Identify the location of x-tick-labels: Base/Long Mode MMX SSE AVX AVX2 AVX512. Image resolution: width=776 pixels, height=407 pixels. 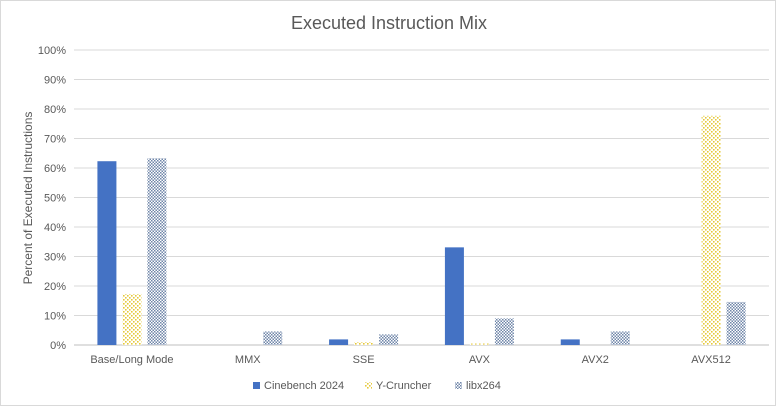
(410, 360).